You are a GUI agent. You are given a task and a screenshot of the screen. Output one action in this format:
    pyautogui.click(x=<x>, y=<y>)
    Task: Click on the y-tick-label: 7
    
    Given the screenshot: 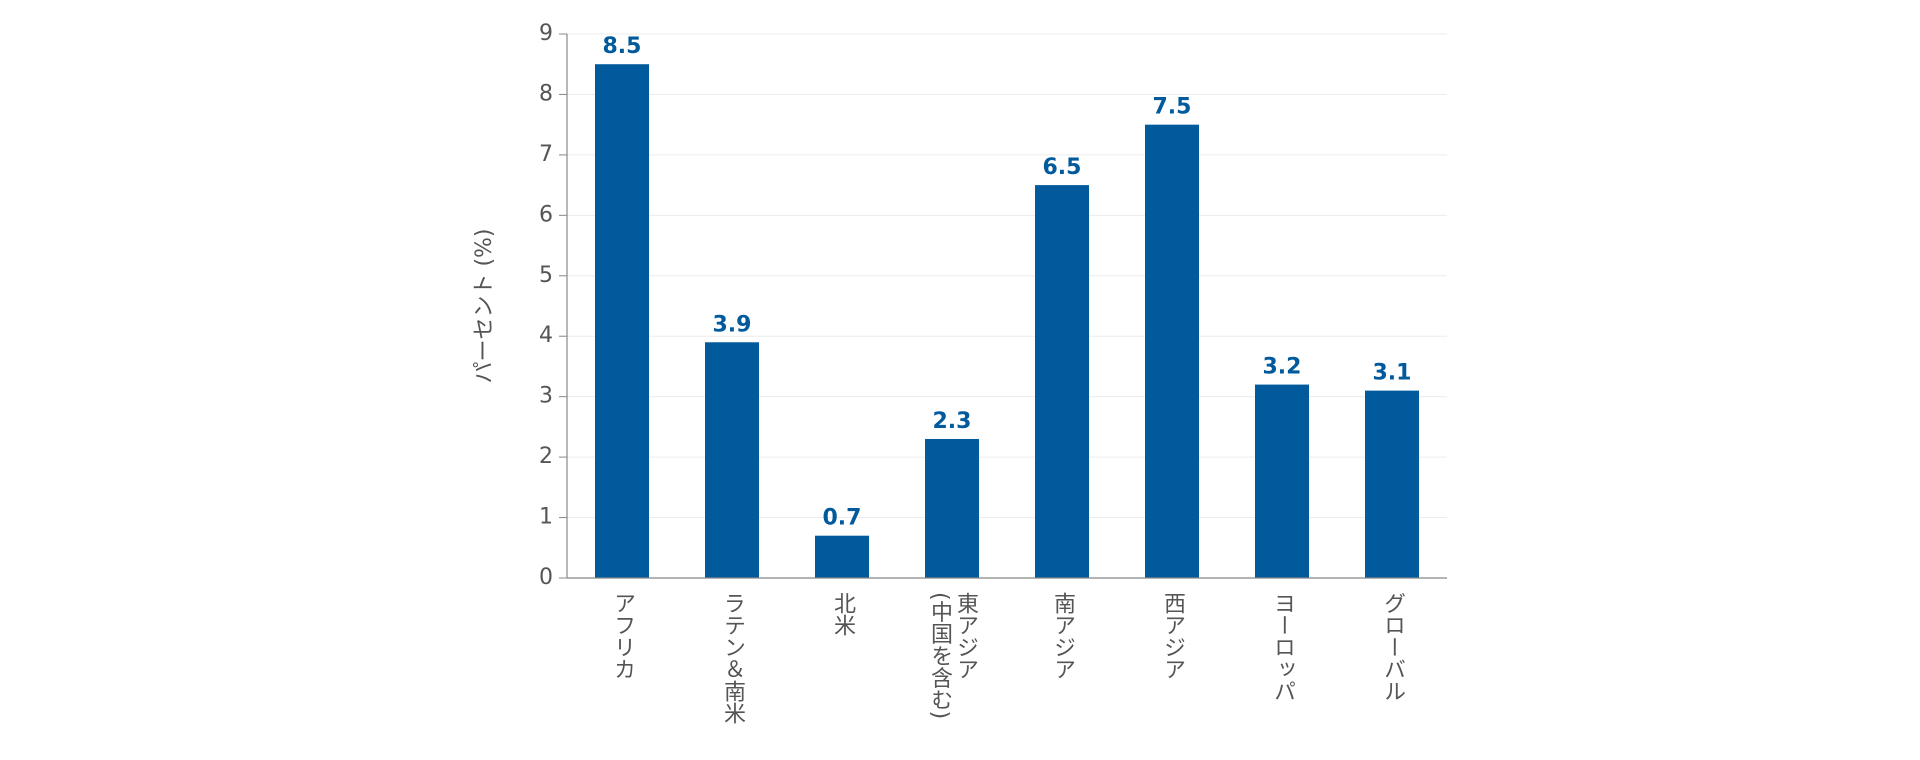 What is the action you would take?
    pyautogui.click(x=546, y=154)
    